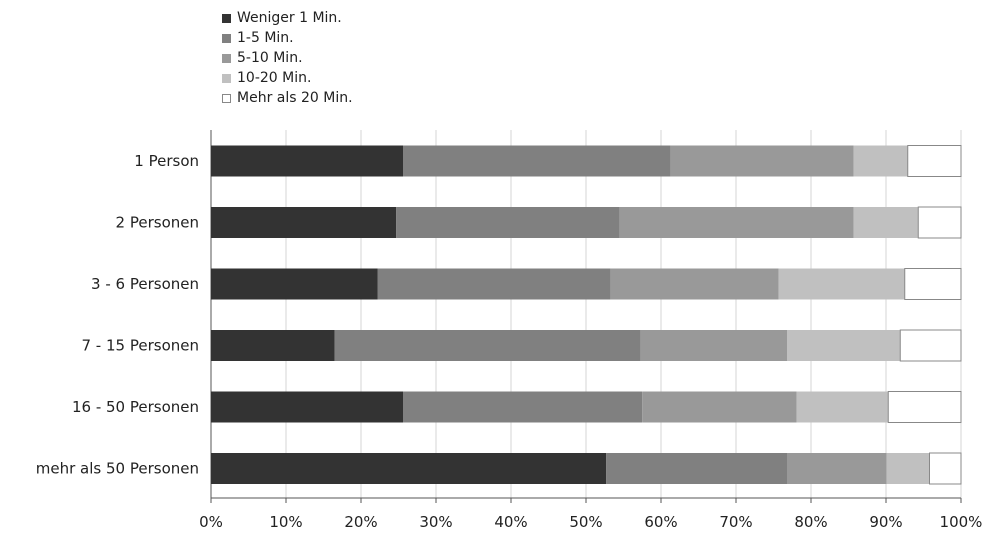 This screenshot has width=988, height=533. I want to click on x-tick-label: 10%, so click(285, 522).